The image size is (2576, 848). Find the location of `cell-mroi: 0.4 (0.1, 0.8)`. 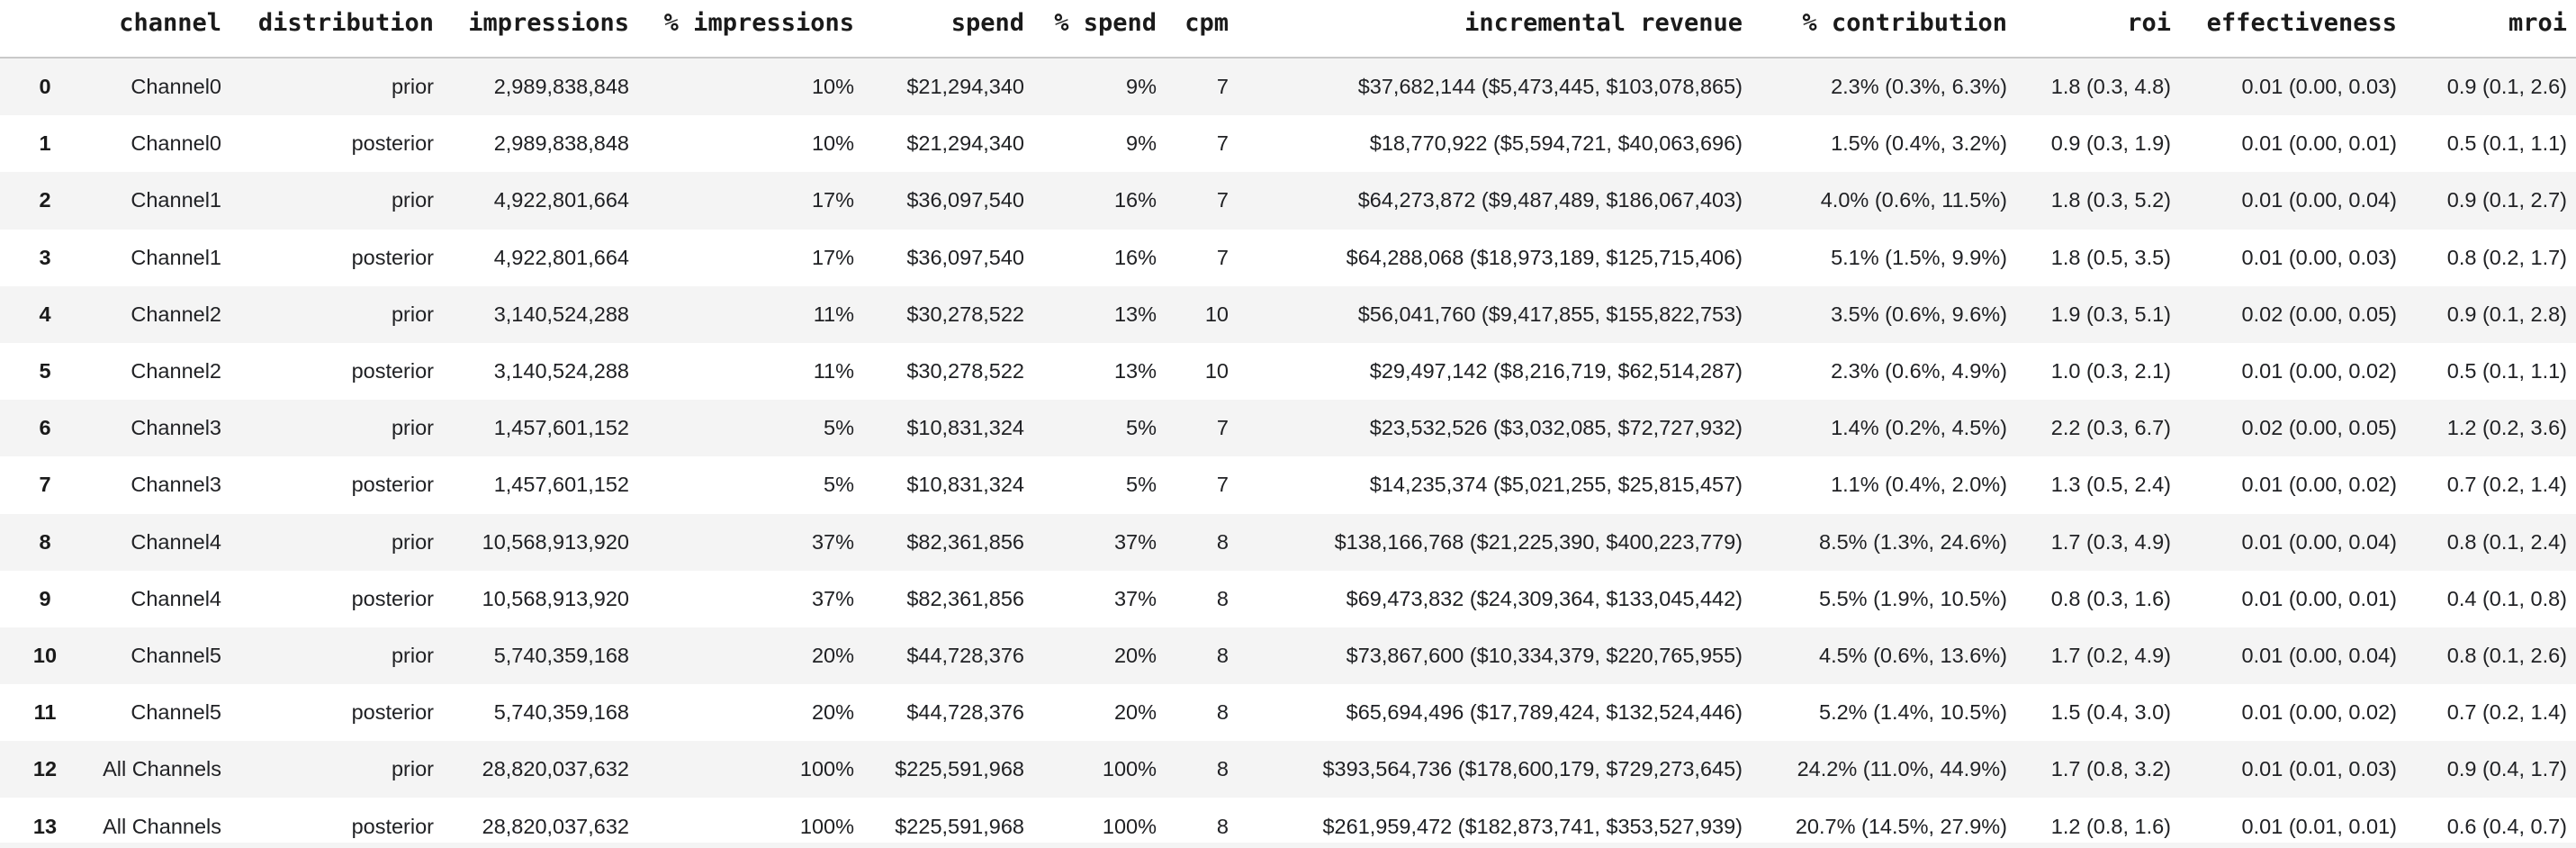

cell-mroi: 0.4 (0.1, 0.8) is located at coordinates (2506, 598).